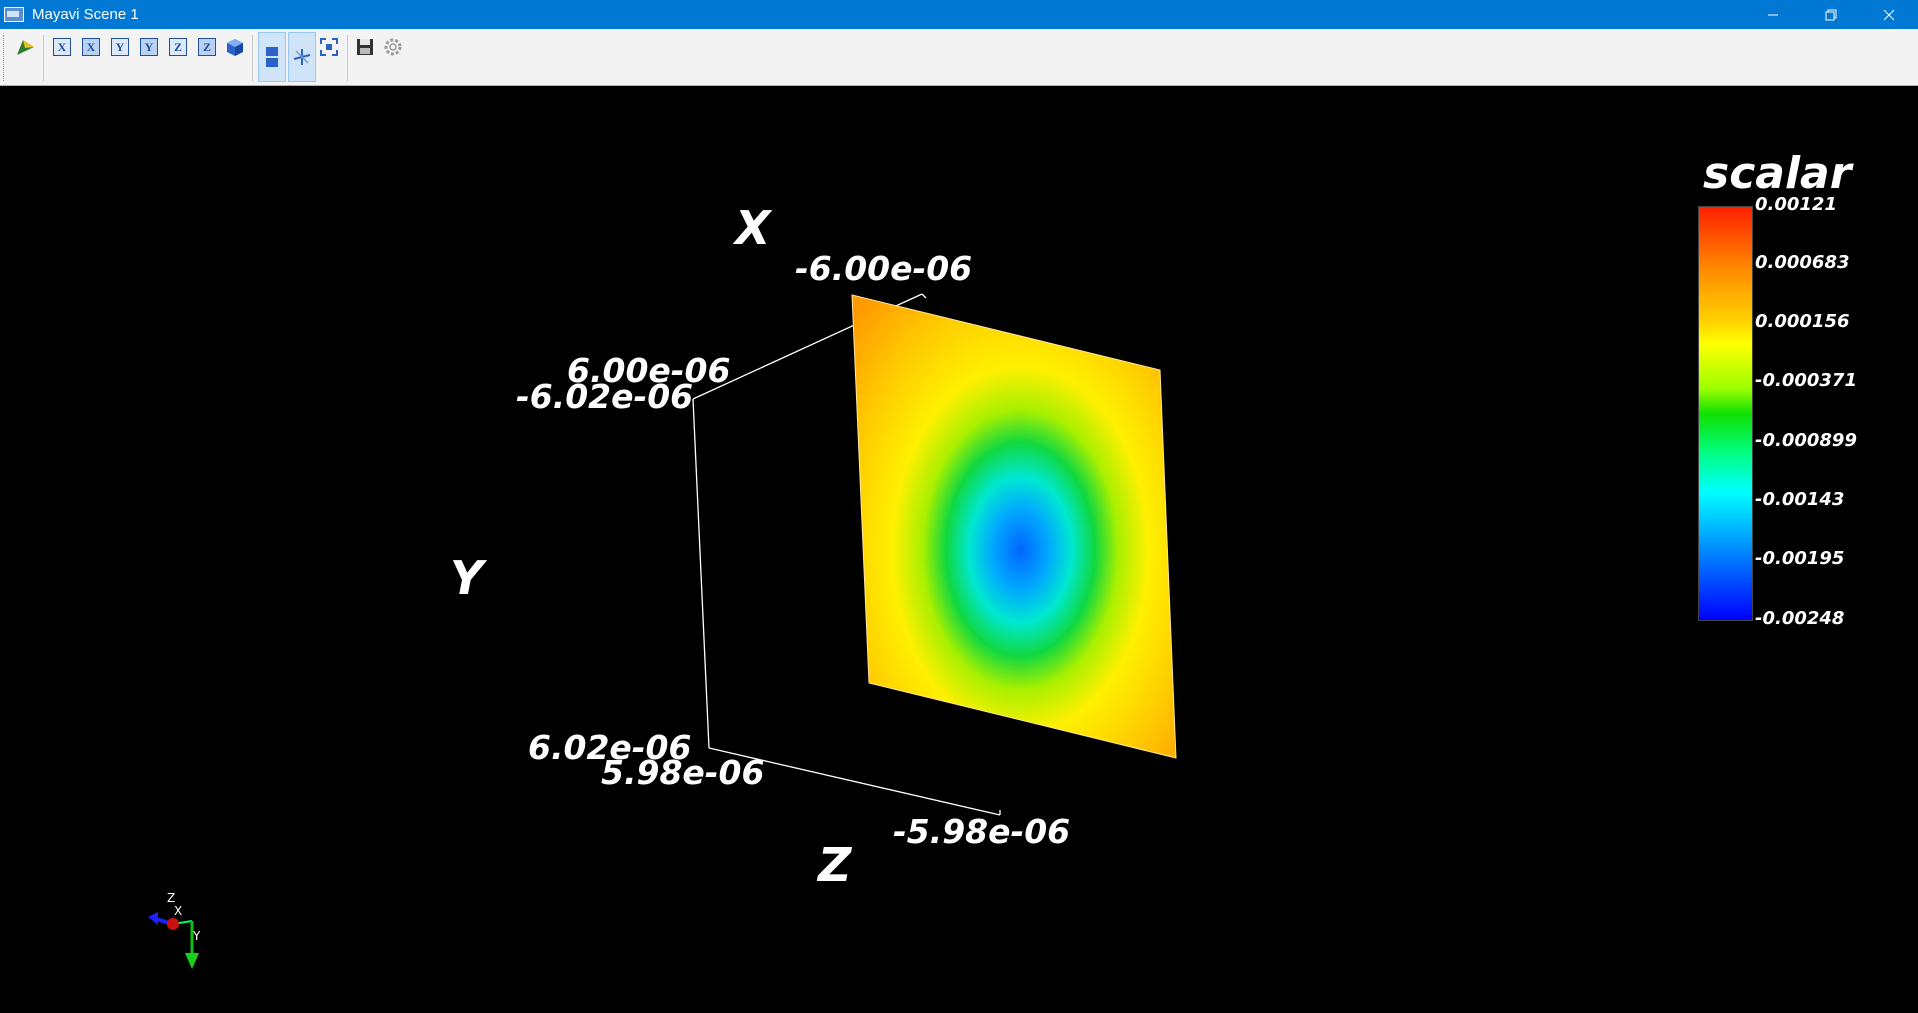  What do you see at coordinates (884, 268) in the screenshot?
I see `x-tick-label: -6.00e-06` at bounding box center [884, 268].